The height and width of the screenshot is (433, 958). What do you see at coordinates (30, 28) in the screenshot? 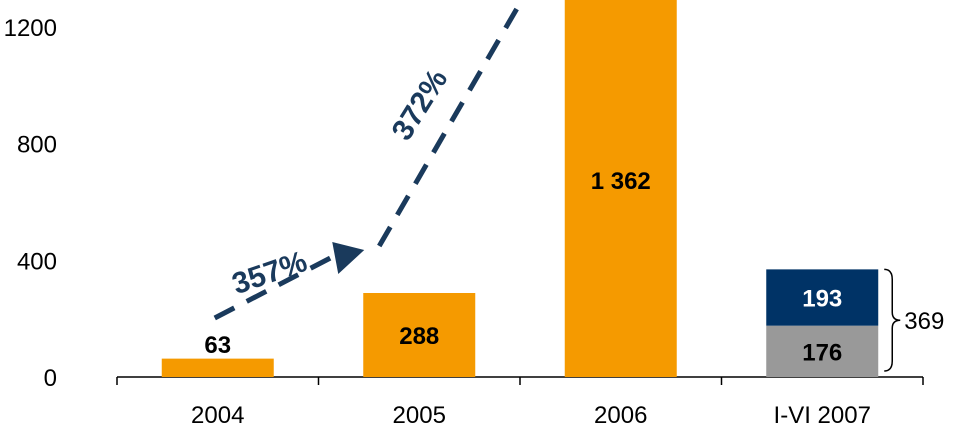
I see `y-tick-label: 1200` at bounding box center [30, 28].